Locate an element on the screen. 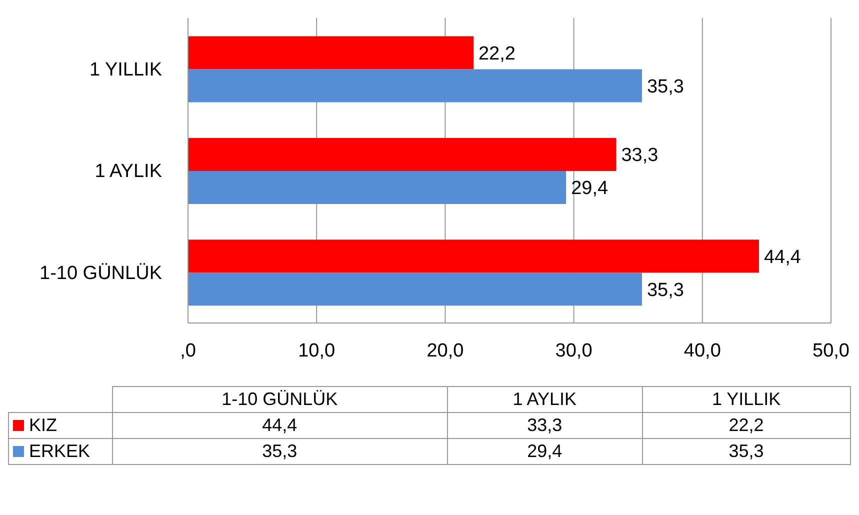 The height and width of the screenshot is (515, 859). legend-label: ERKEK is located at coordinates (60, 451).